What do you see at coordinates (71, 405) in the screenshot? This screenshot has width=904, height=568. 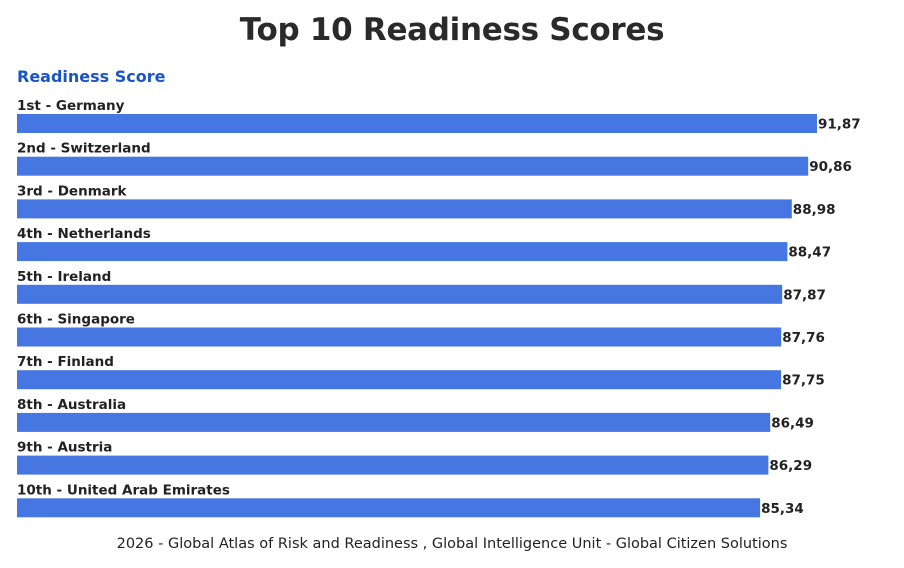 I see `category-label: 8th - Australia` at bounding box center [71, 405].